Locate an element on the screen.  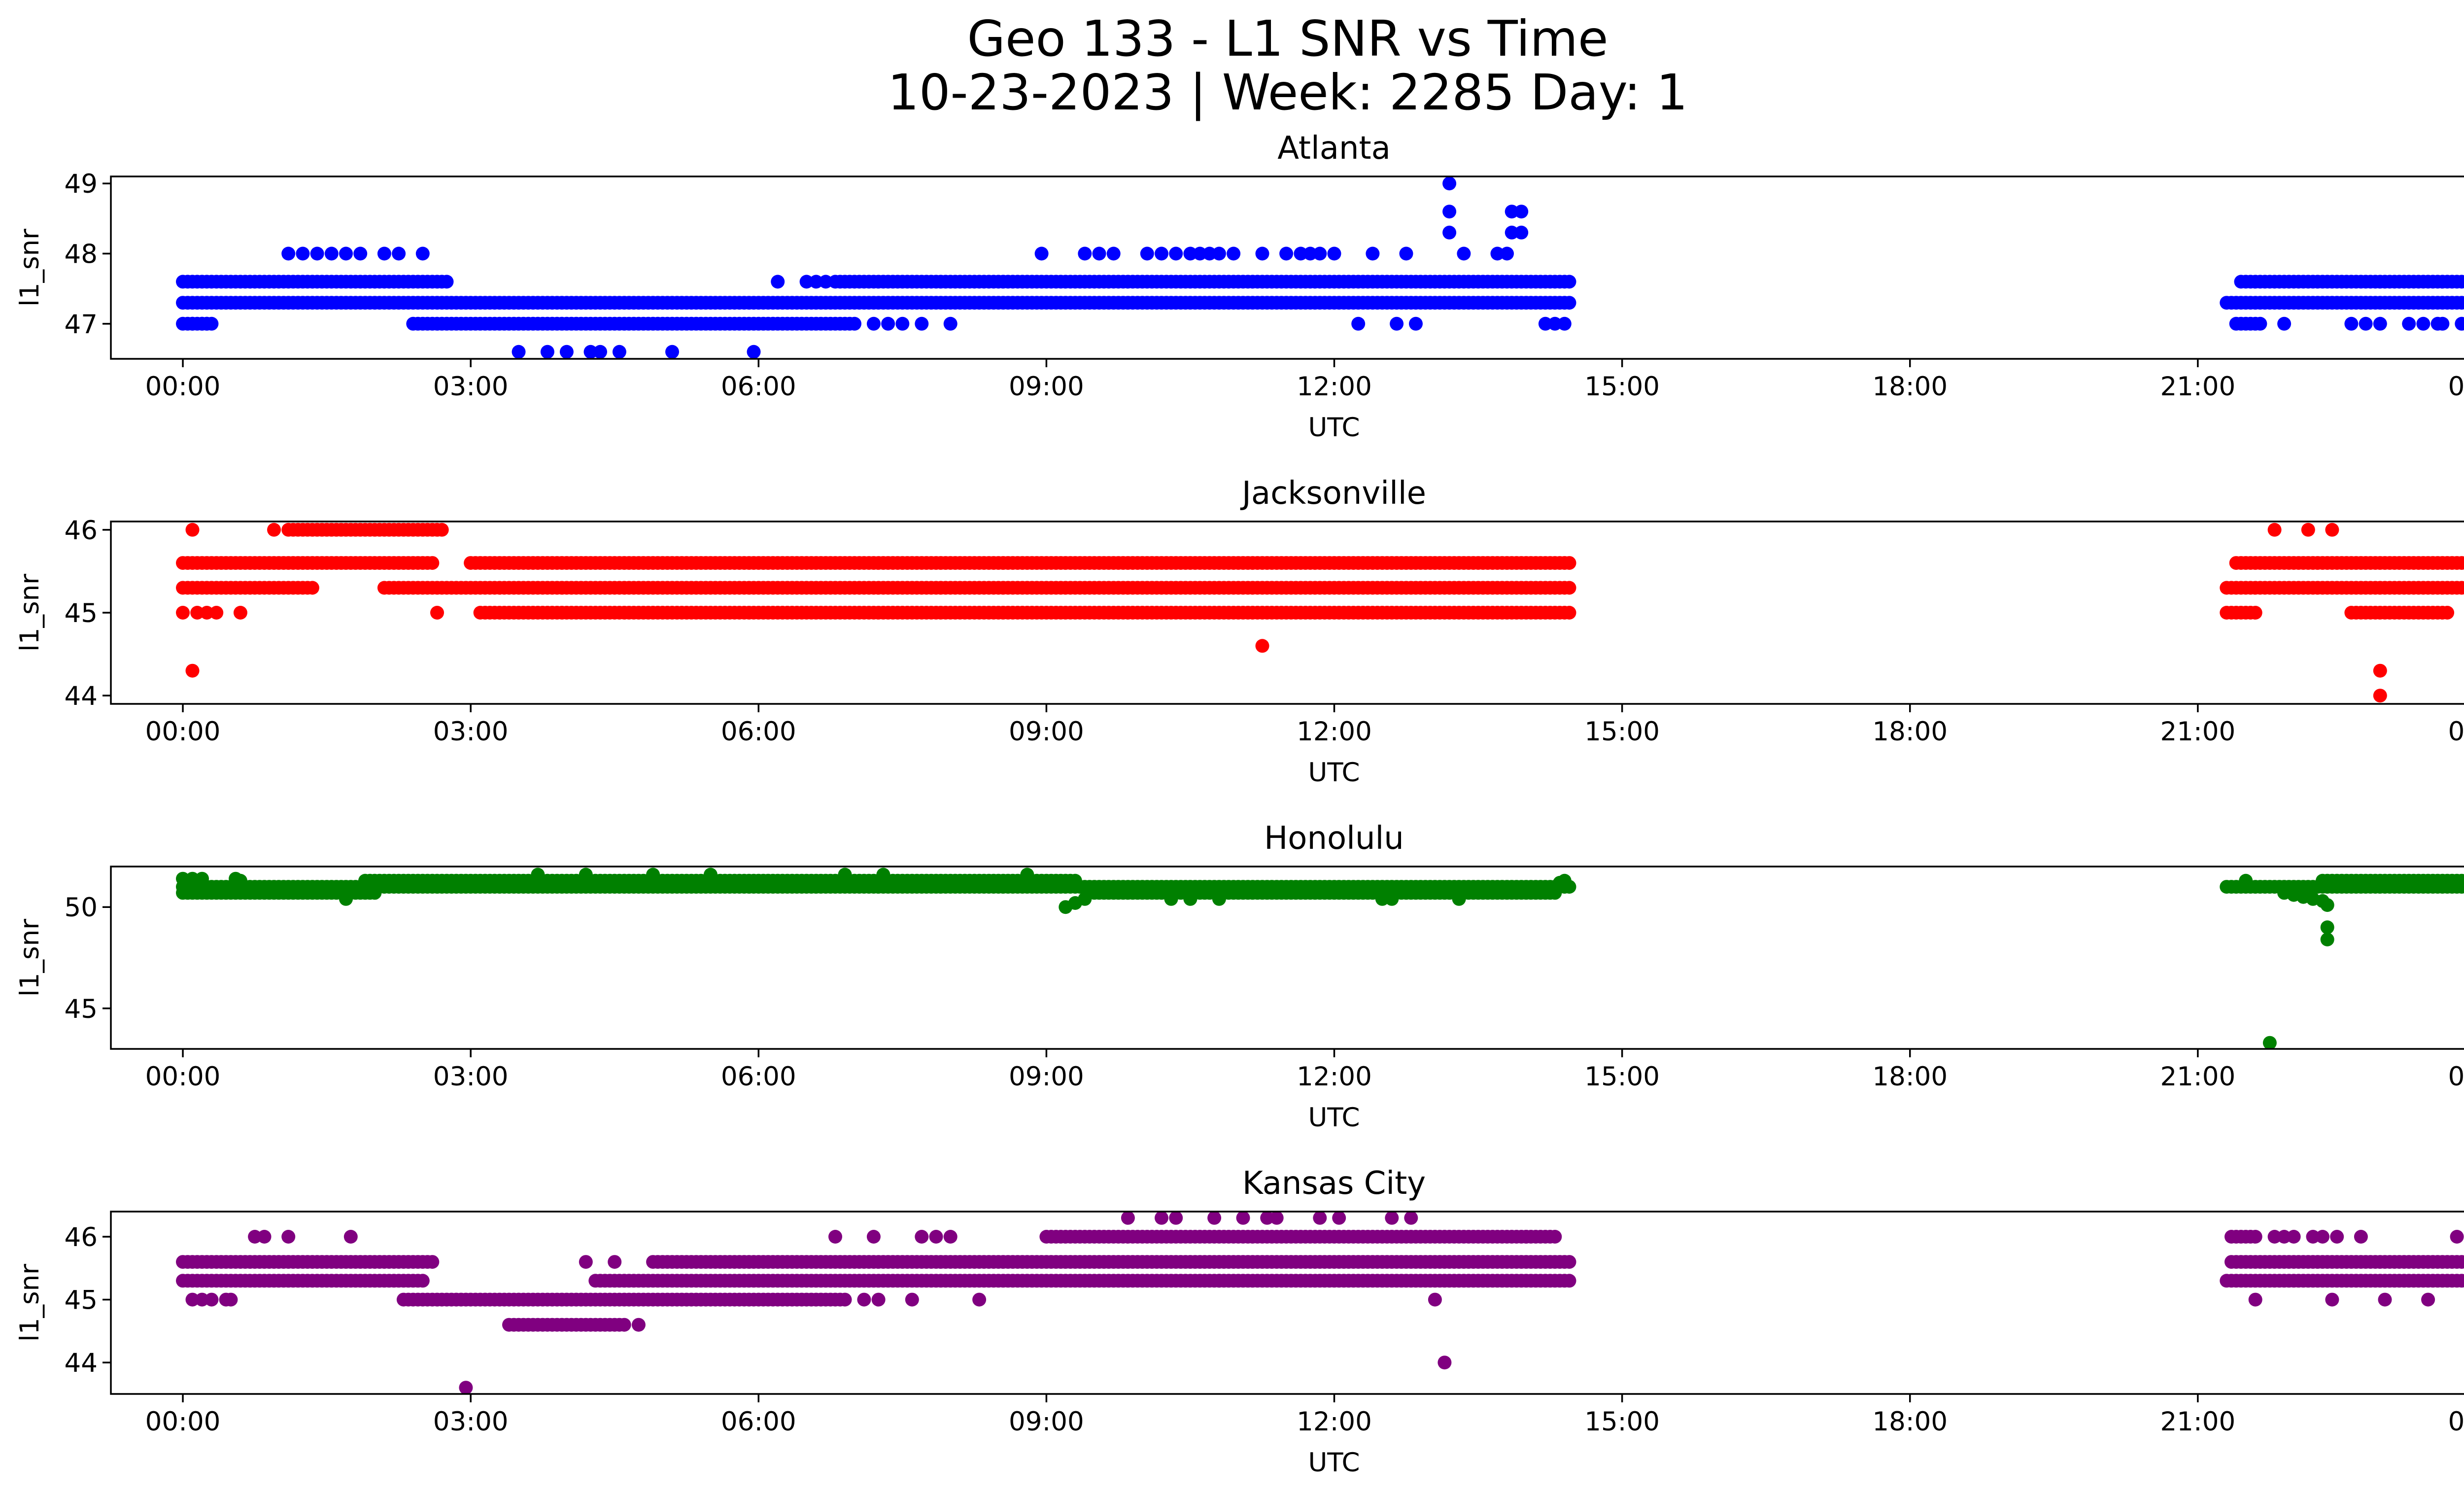
atlanta-y-axis-label: l1_snr is located at coordinates (30, 268).